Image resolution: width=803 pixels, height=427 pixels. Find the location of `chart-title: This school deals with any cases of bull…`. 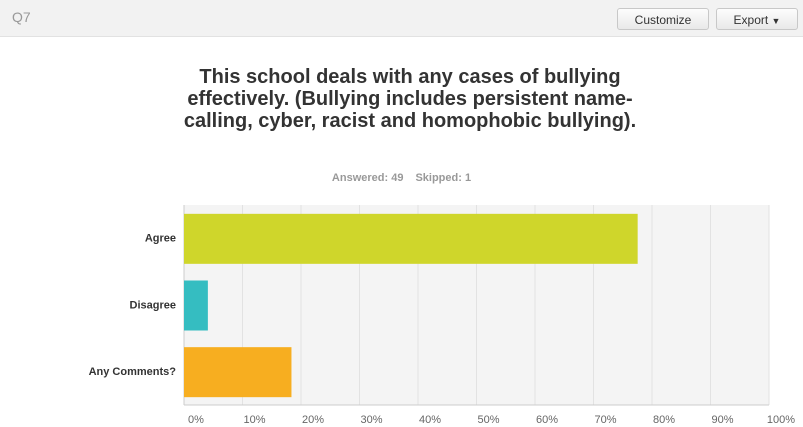

chart-title: This school deals with any cases of bull… is located at coordinates (410, 99).